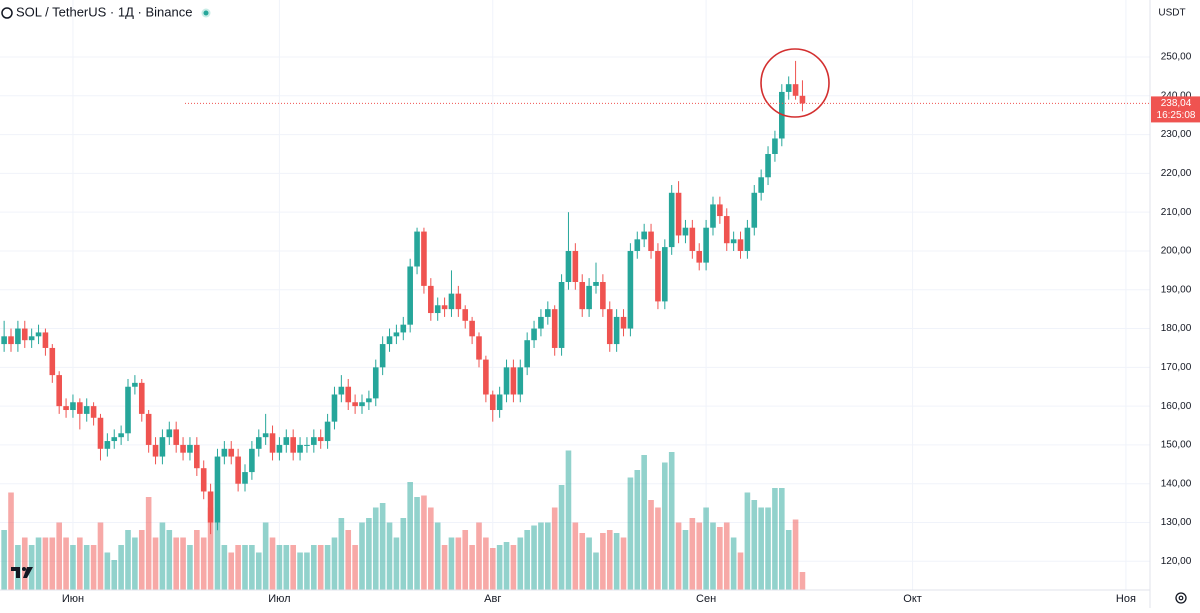  I want to click on x-tick-label: Ноя, so click(1126, 599).